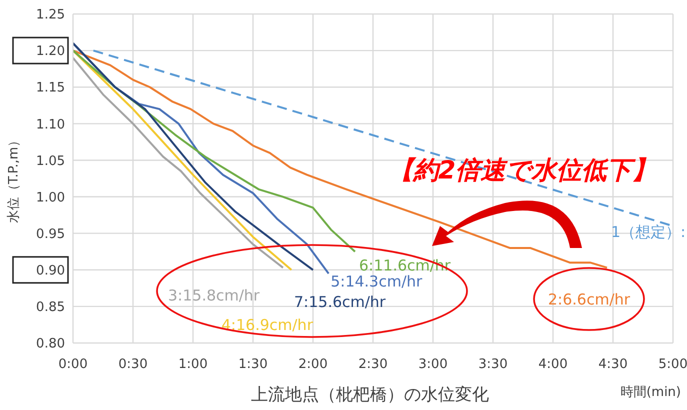 The image size is (687, 410). Describe the element at coordinates (50, 124) in the screenshot. I see `y-tick-label: 1.10` at that location.